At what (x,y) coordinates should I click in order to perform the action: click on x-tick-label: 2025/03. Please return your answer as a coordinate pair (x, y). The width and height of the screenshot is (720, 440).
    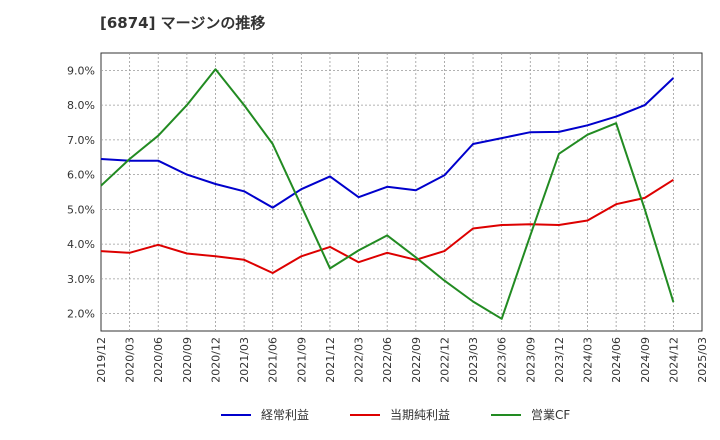
    Looking at the image, I should click on (702, 360).